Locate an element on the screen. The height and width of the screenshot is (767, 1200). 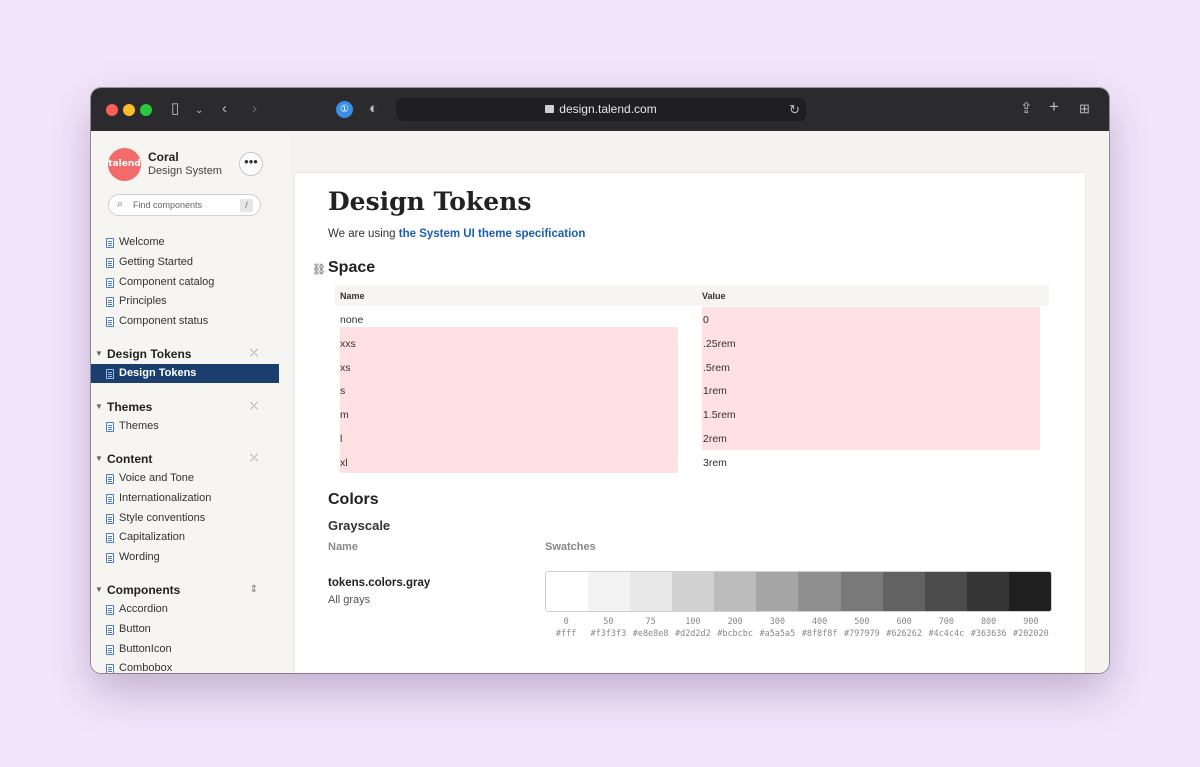
token-description: All grays is located at coordinates (349, 600).